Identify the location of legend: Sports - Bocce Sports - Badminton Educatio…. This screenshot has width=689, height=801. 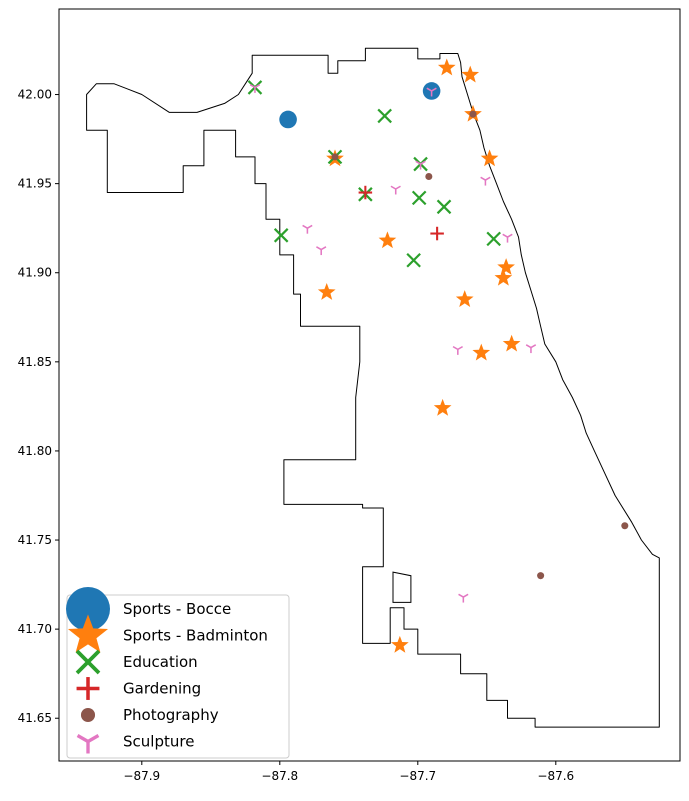
(178, 673).